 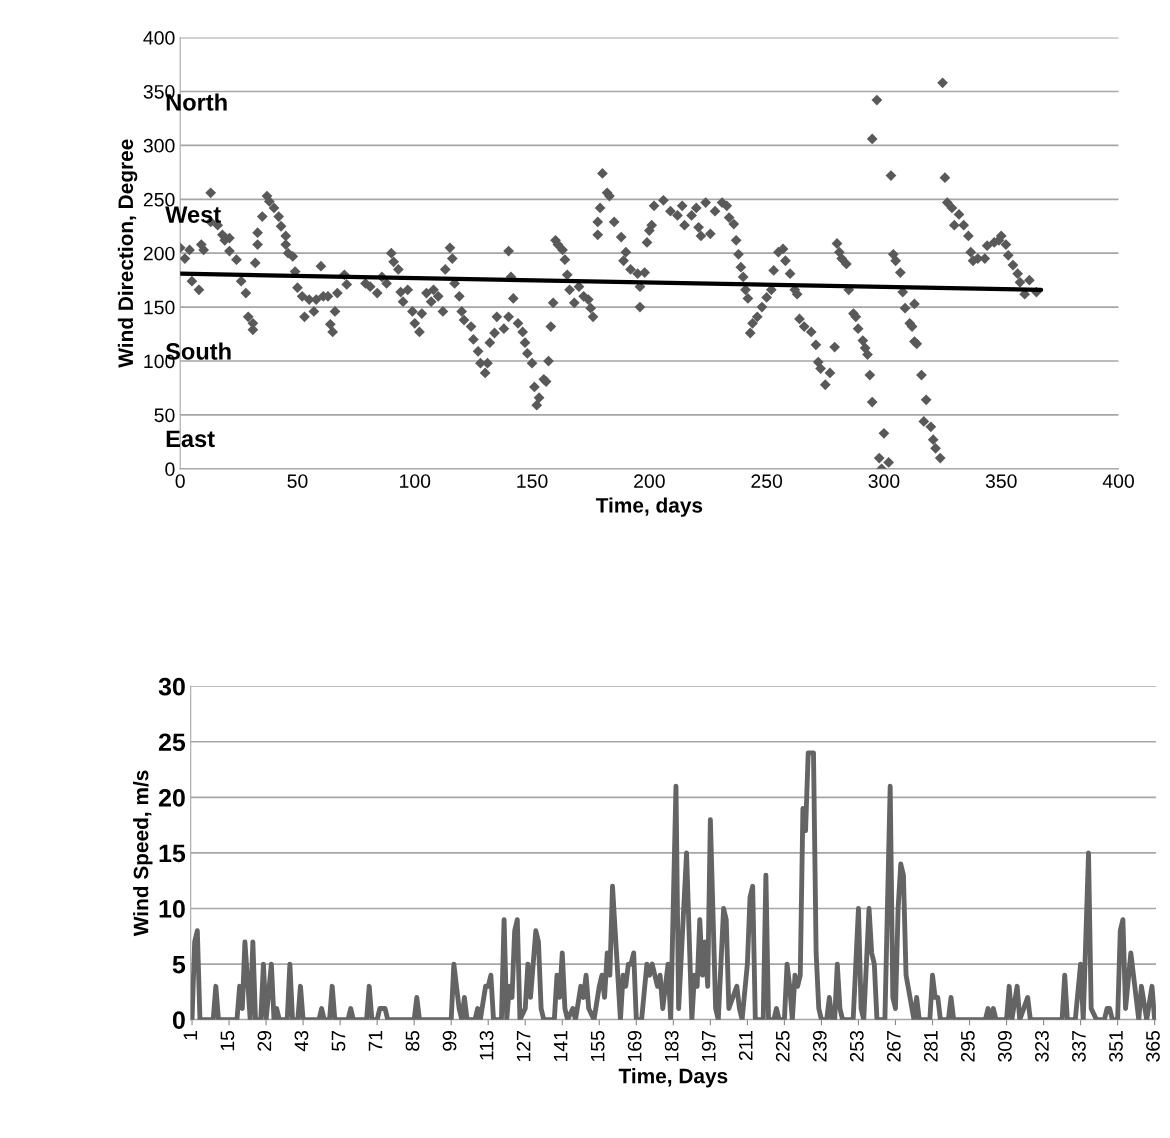 What do you see at coordinates (127, 253) in the screenshot?
I see `y-axis-title: Wind Direction, Degree` at bounding box center [127, 253].